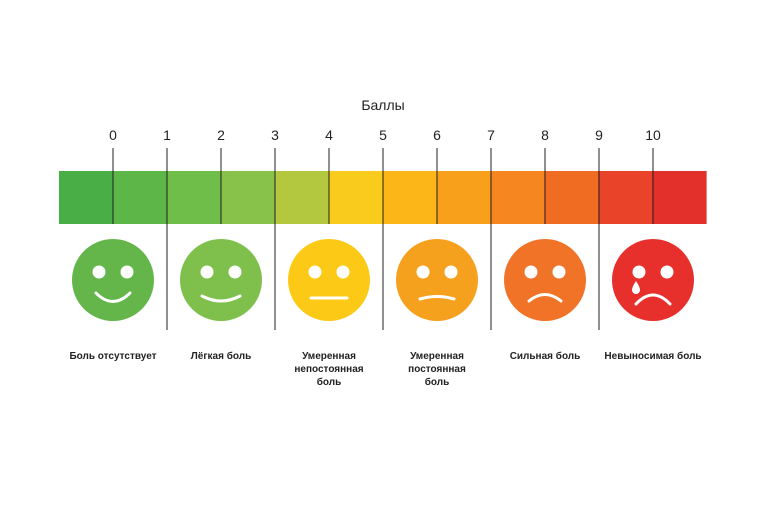  What do you see at coordinates (328, 369) in the screenshot?
I see `level-label: непостоянная` at bounding box center [328, 369].